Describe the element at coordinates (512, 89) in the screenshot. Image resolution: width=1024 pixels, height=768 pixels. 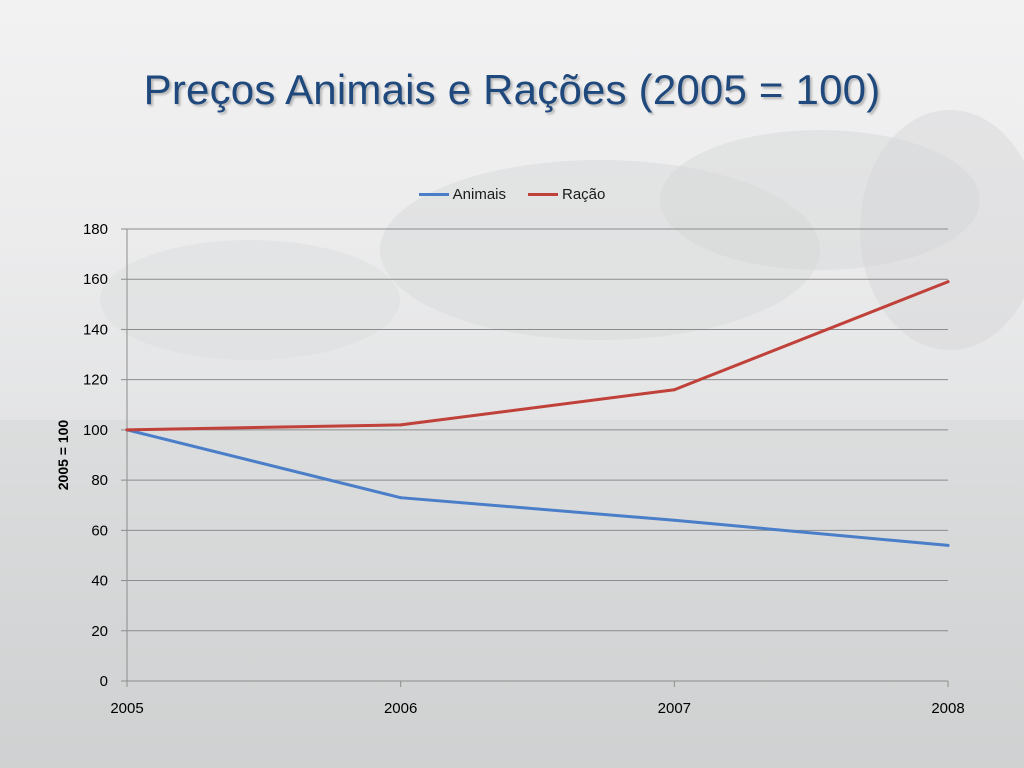
I see `slide-title: Preços Animais e Rações (2005 = 100)` at that location.